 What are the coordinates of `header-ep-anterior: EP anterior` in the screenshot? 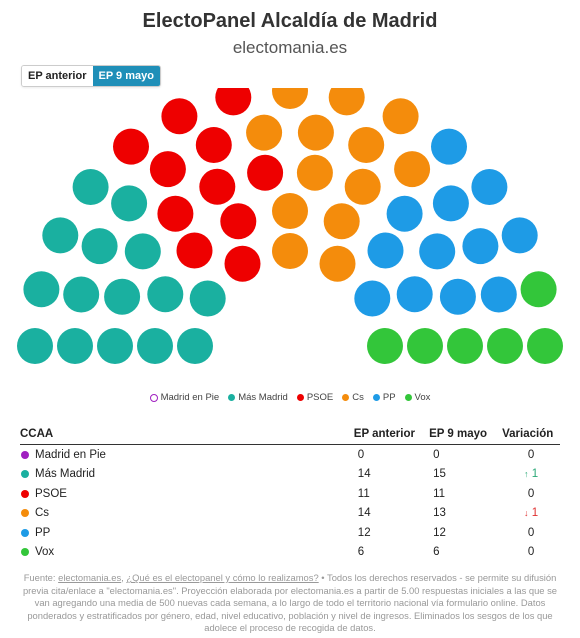 It's located at (391, 436).